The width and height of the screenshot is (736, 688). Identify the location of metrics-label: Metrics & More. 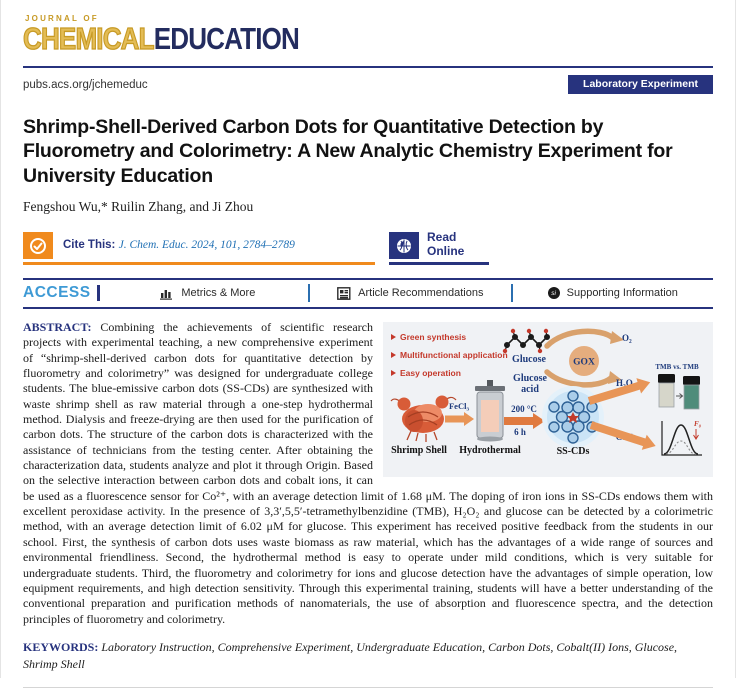
(218, 293).